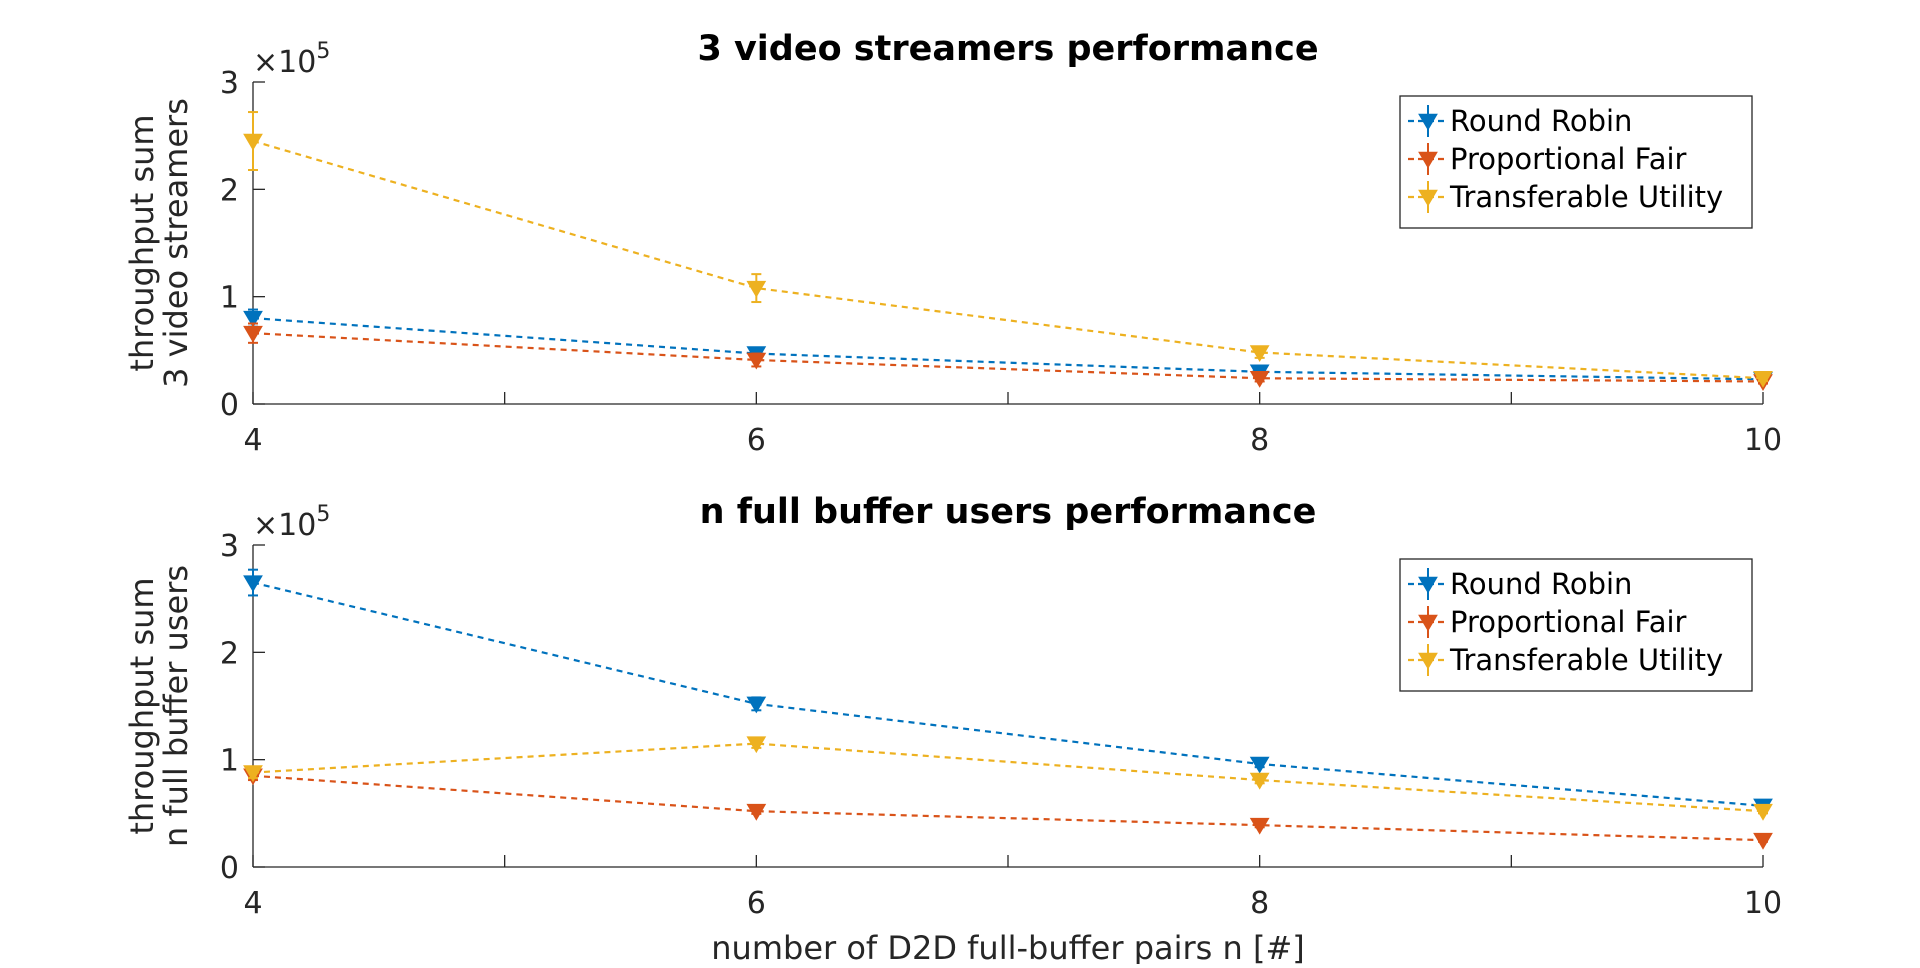  I want to click on series-proportional-fair, so click(1008, 809).